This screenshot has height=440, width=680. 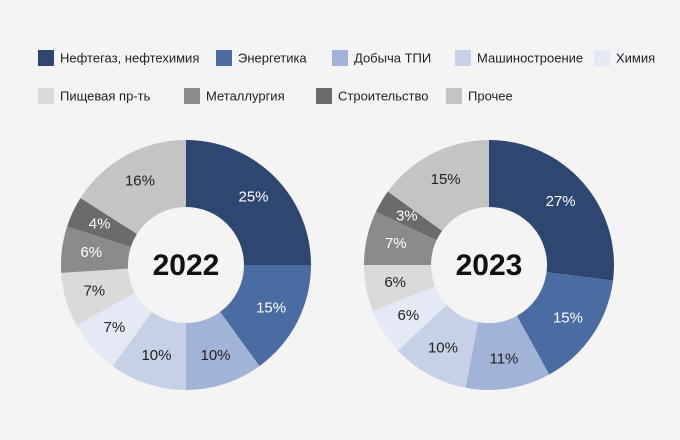 I want to click on data-label: 16%, so click(x=140, y=180).